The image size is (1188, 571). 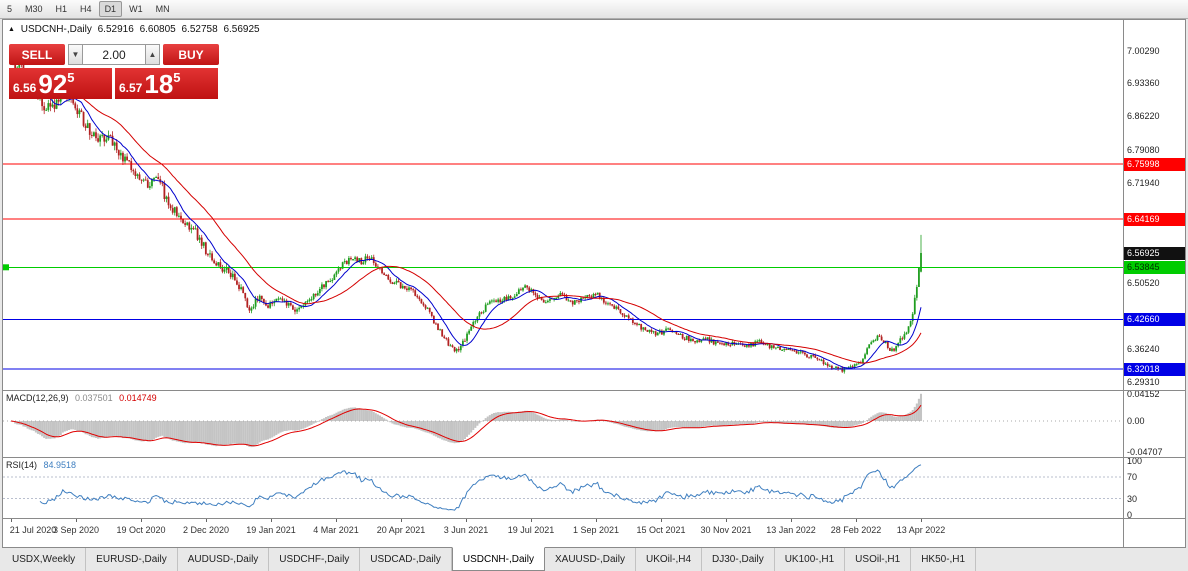 What do you see at coordinates (76, 530) in the screenshot?
I see `date-axis-label: 3 Sep 2020` at bounding box center [76, 530].